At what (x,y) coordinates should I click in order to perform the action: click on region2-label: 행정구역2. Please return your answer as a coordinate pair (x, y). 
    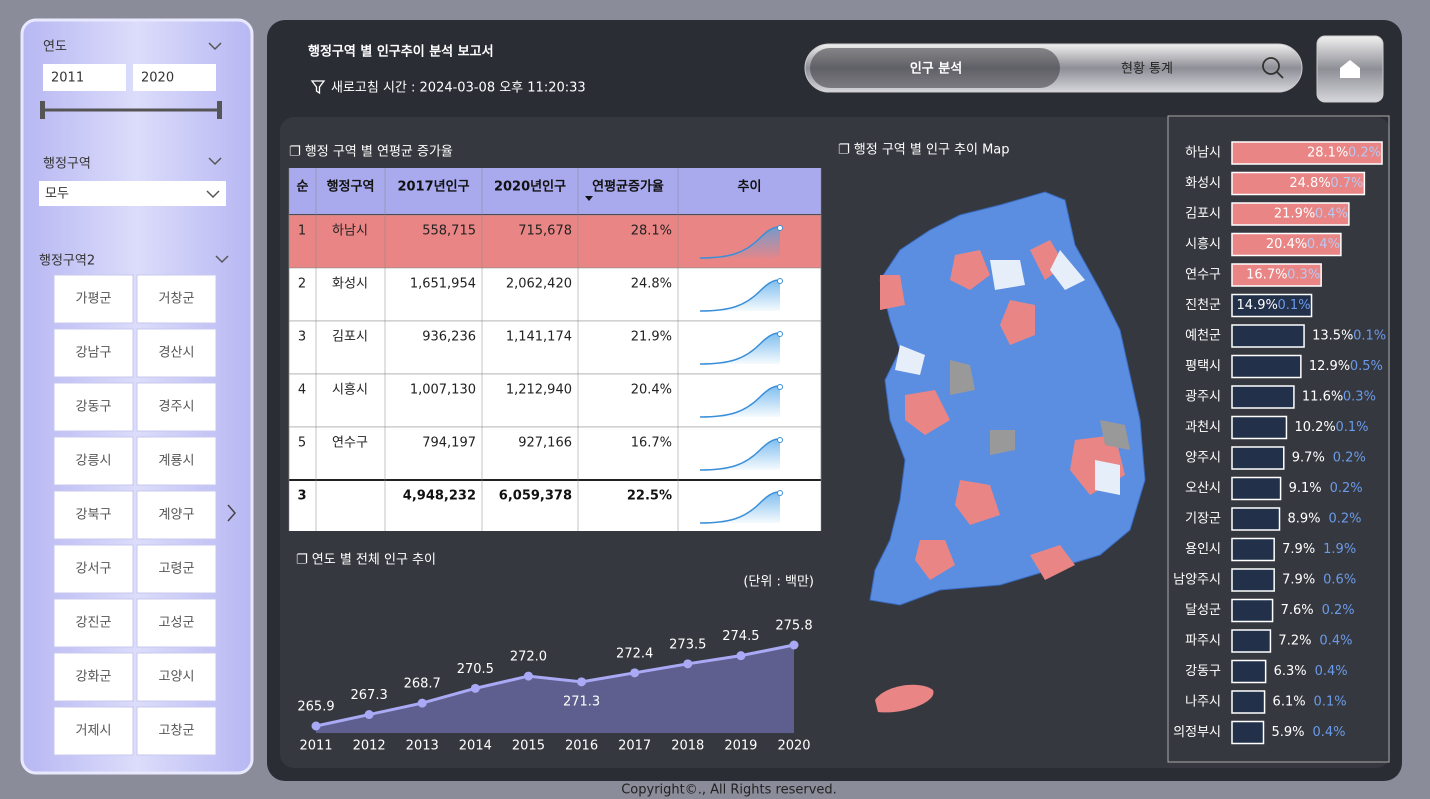
    Looking at the image, I should click on (67, 261).